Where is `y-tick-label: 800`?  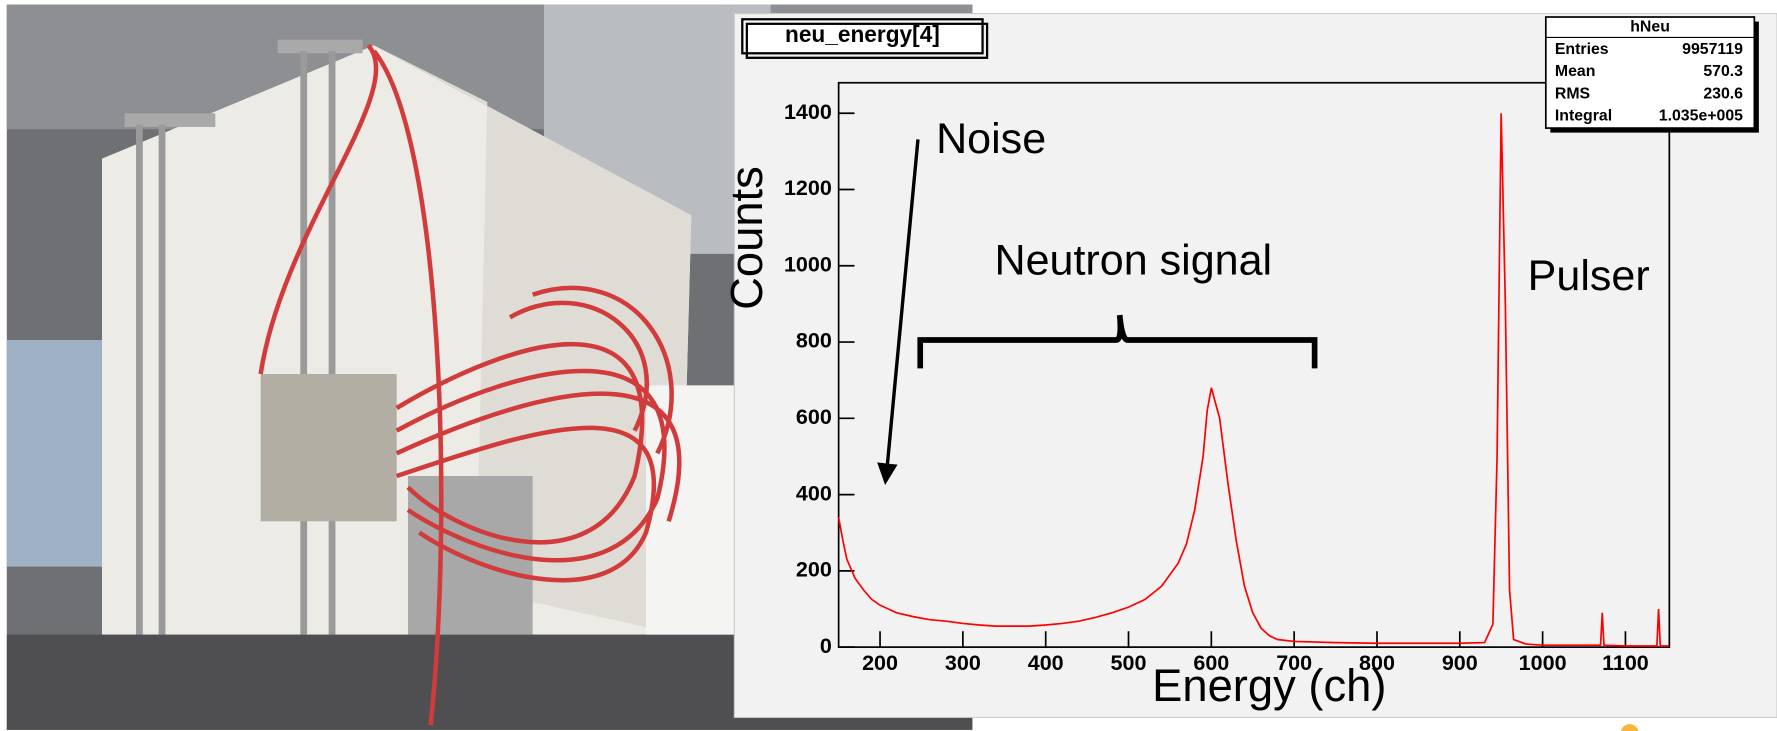 y-tick-label: 800 is located at coordinates (814, 341).